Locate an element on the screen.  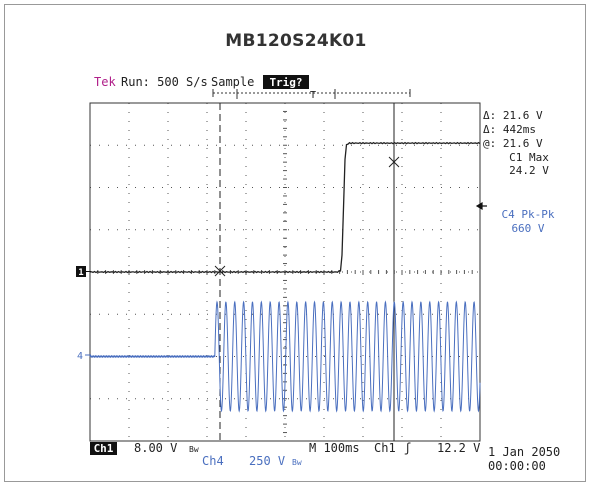
cursor-at-voltage: @: 21.6 V is located at coordinates (513, 143).